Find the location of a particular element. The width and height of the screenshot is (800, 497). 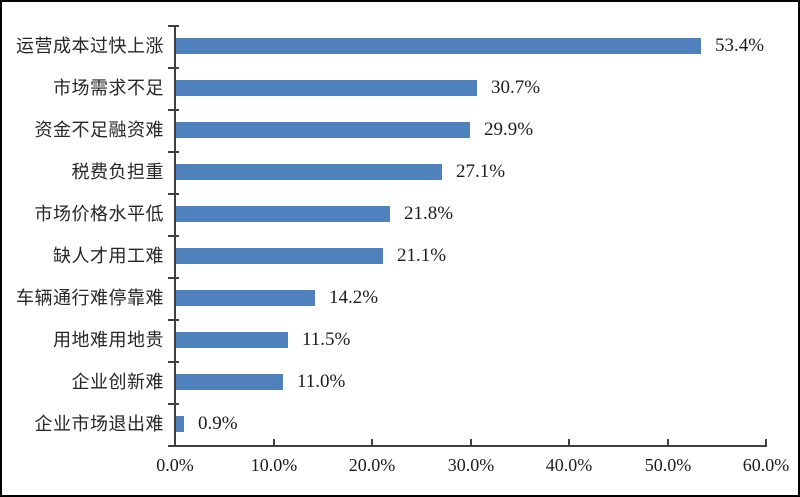

x-axis-tick-label: 50.0% is located at coordinates (668, 465).